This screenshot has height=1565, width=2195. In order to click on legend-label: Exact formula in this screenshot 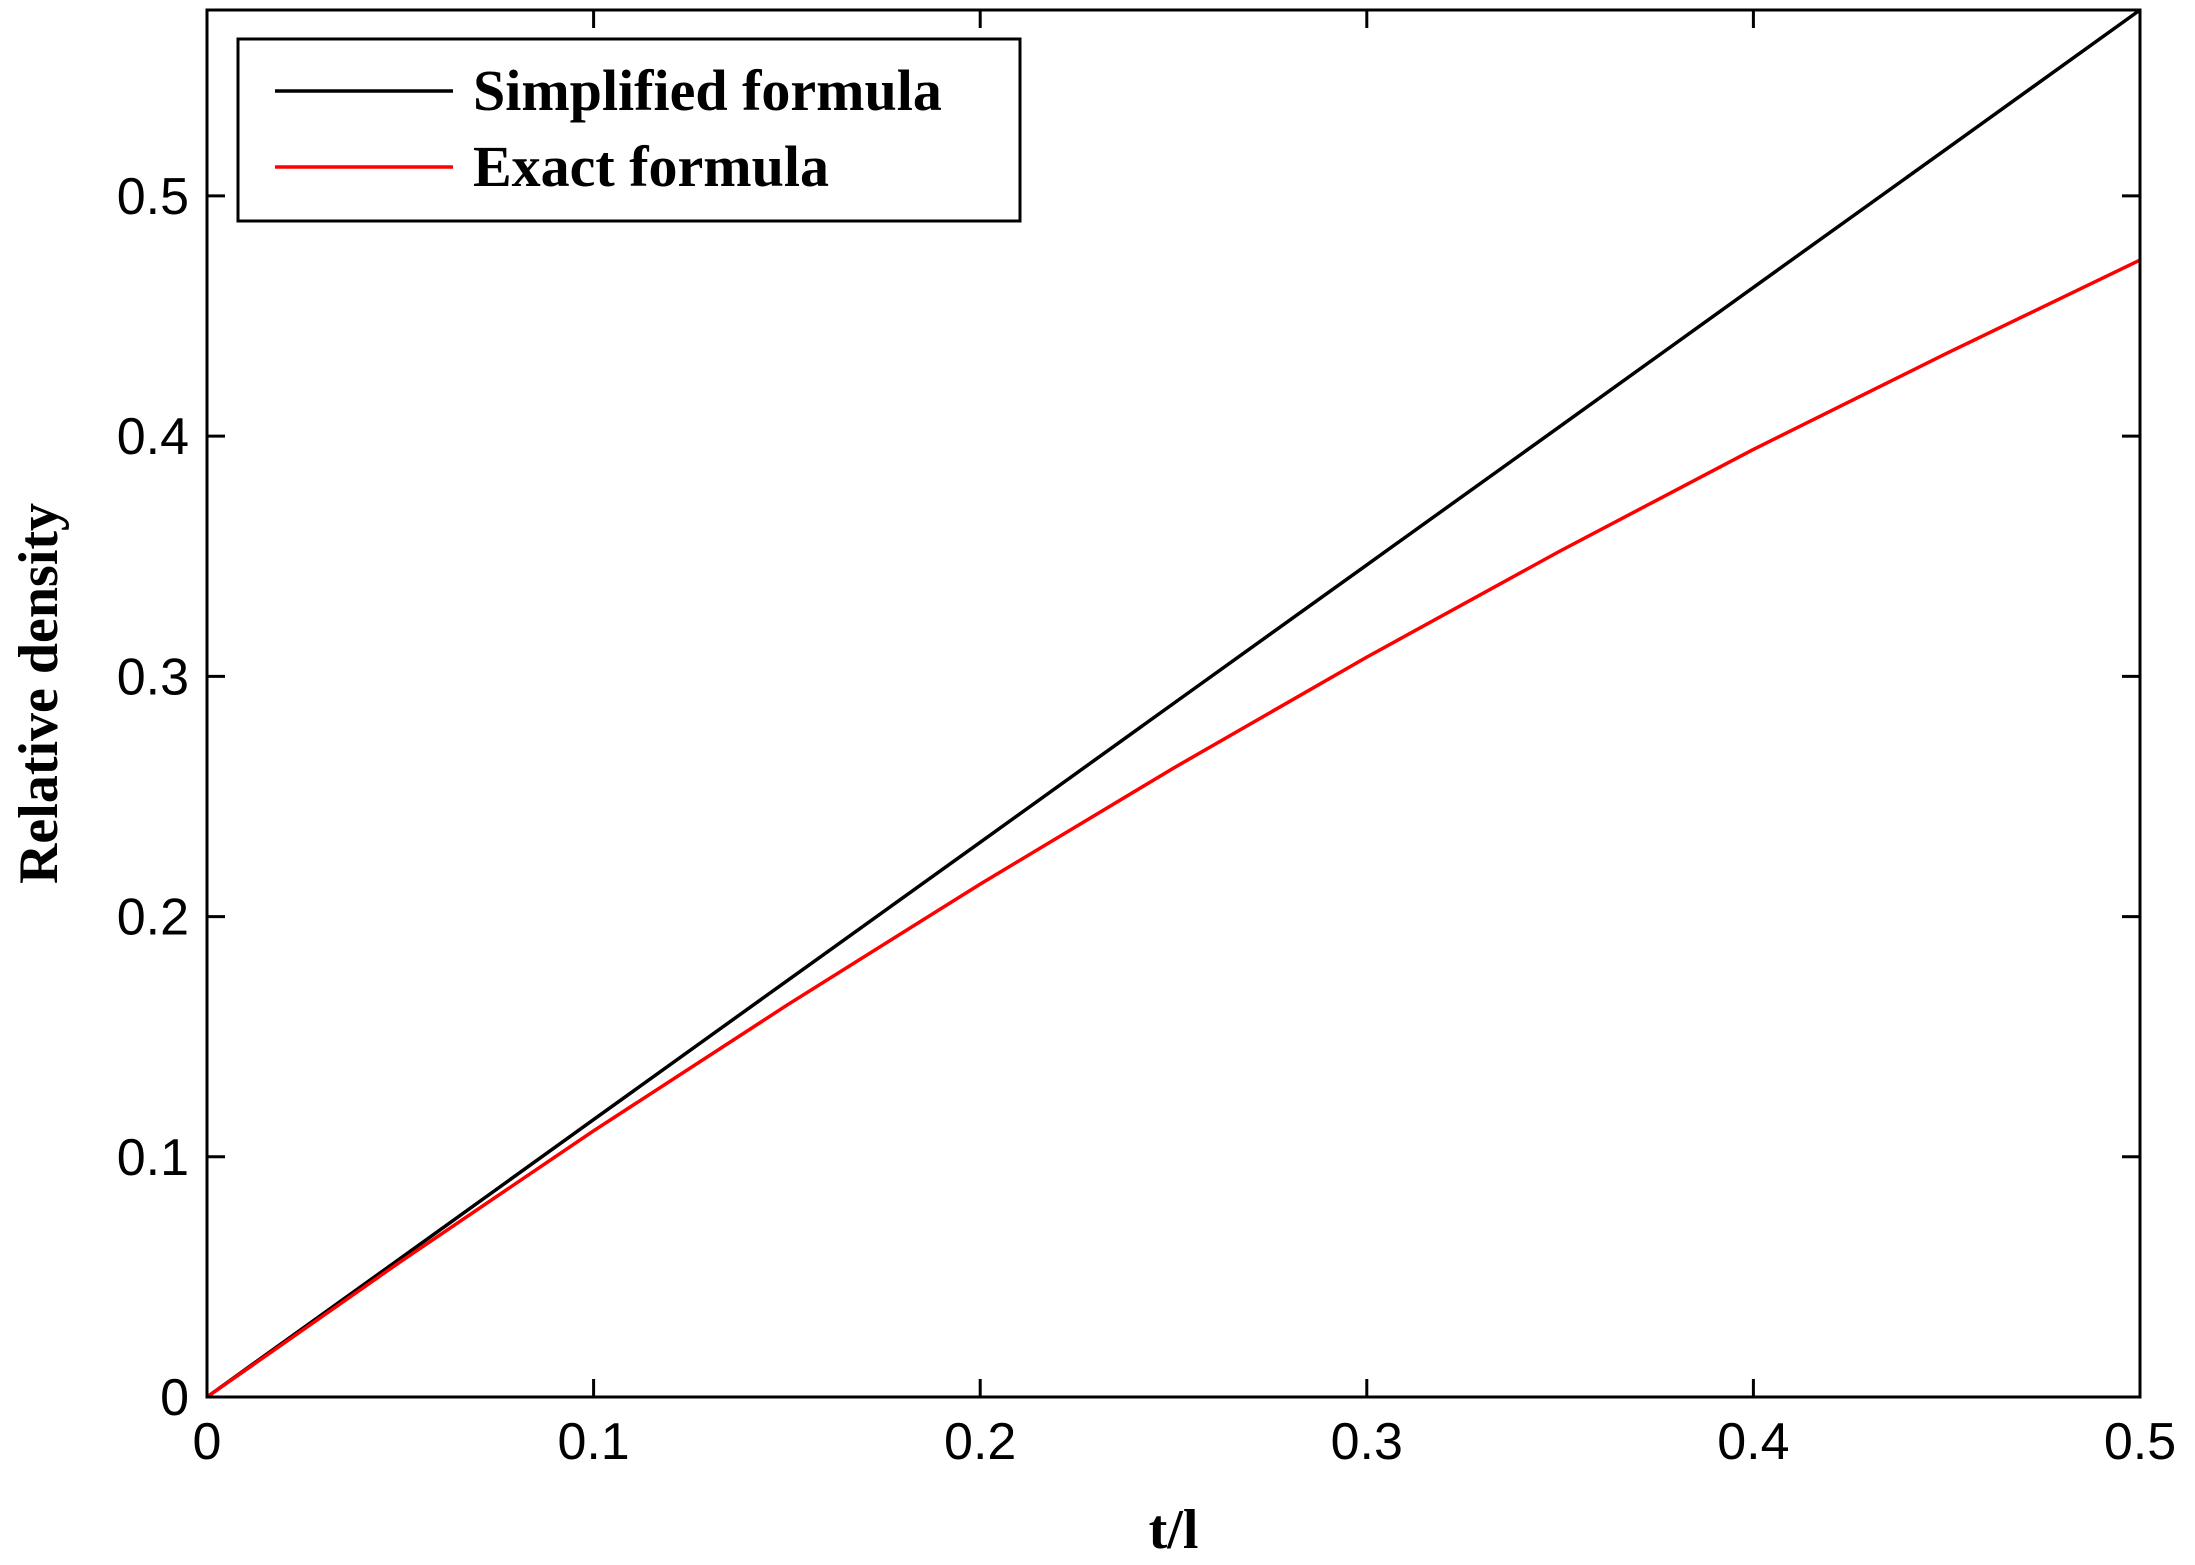, I will do `click(651, 166)`.